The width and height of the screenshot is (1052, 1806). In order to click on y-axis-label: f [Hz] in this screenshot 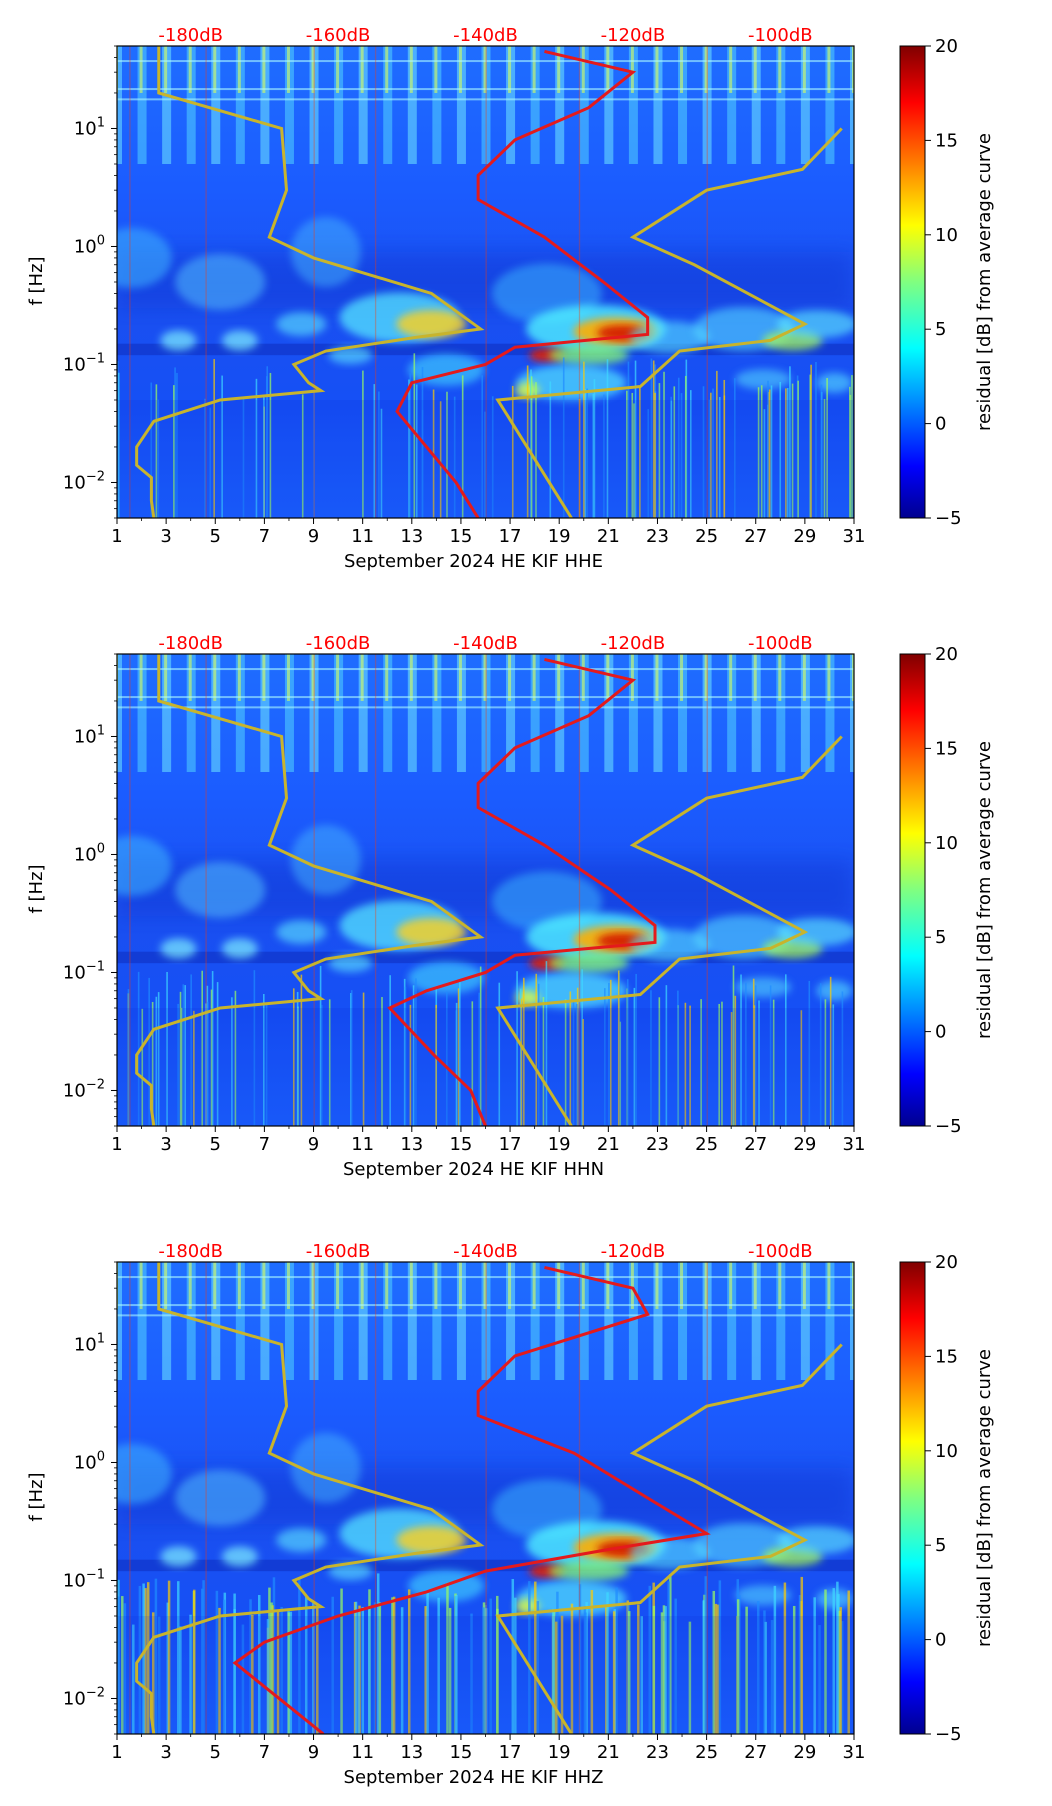, I will do `click(36, 1496)`.